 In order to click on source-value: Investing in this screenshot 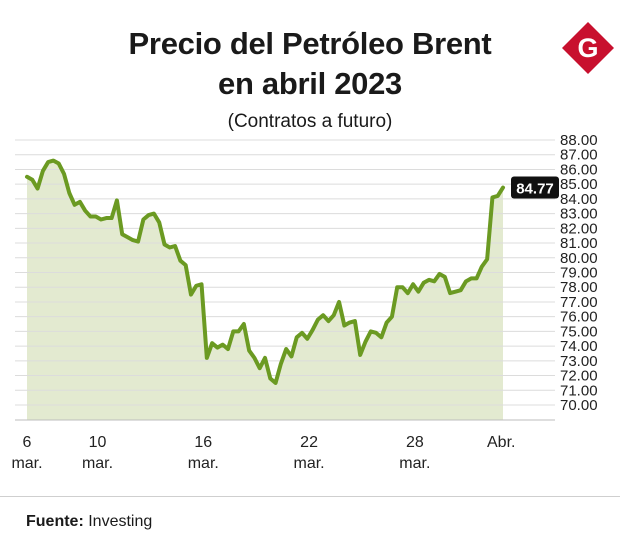, I will do `click(120, 521)`.